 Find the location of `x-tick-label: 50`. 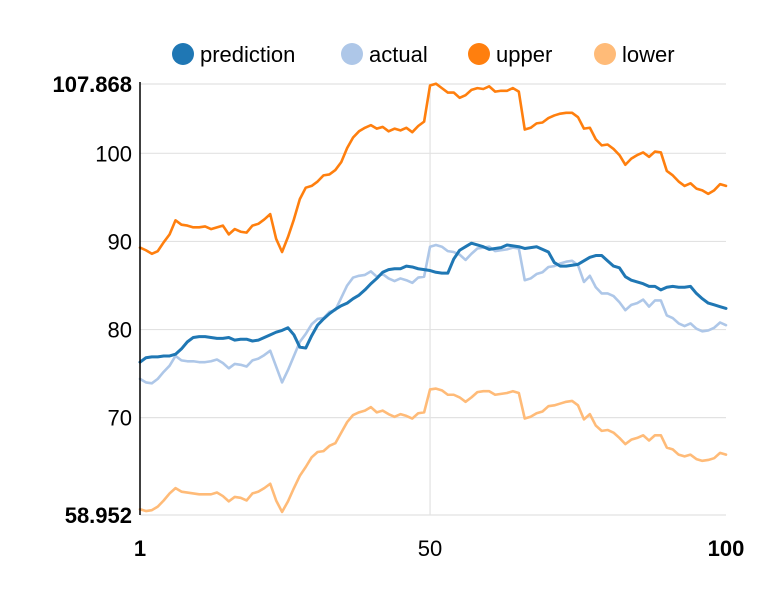

x-tick-label: 50 is located at coordinates (430, 548).